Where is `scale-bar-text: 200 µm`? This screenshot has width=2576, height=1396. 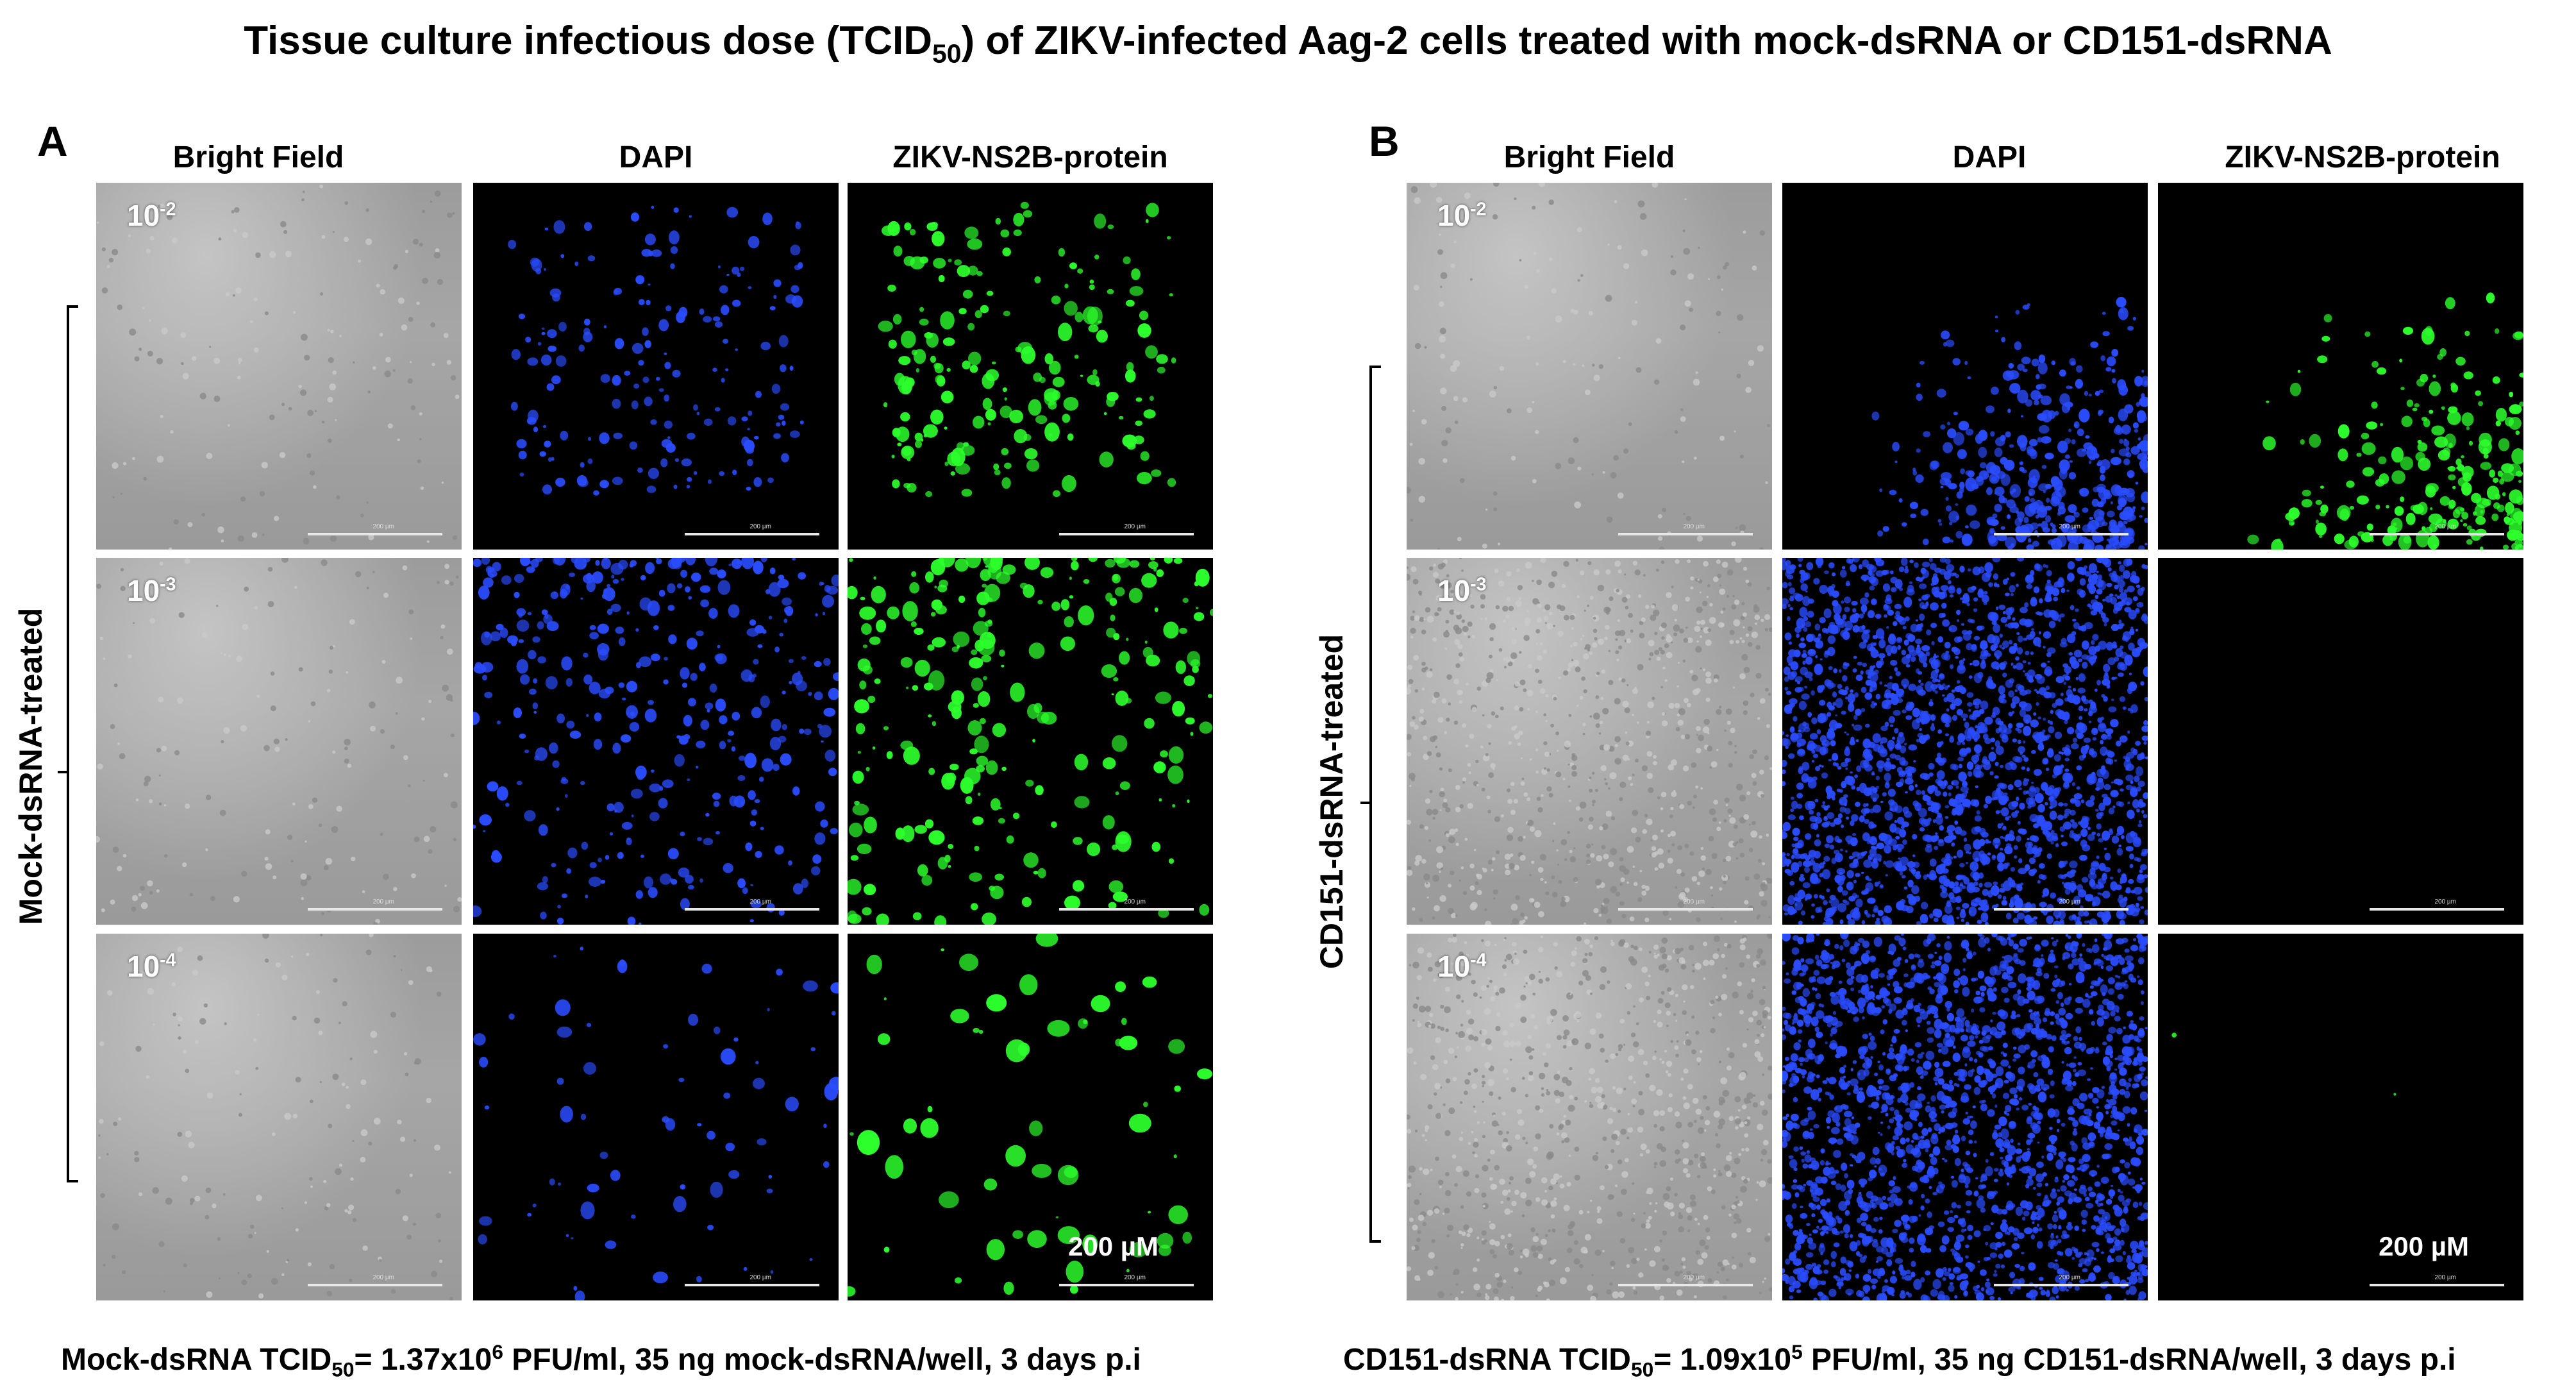
scale-bar-text: 200 µm is located at coordinates (760, 526).